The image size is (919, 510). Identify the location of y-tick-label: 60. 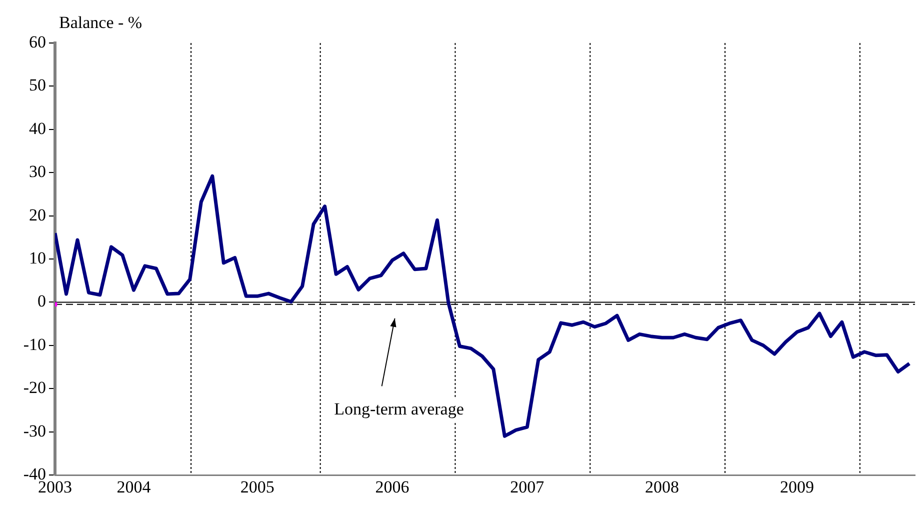
(37, 42).